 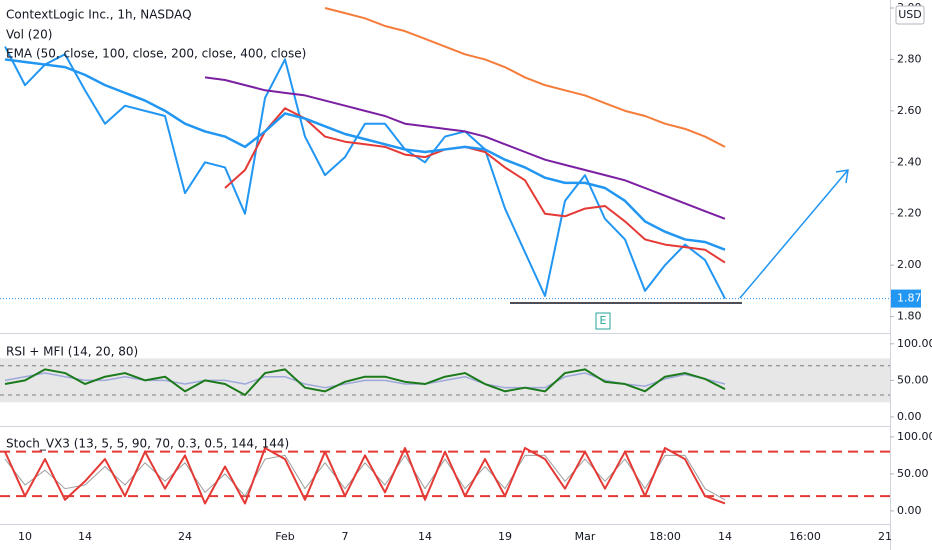 I want to click on currency: USD, so click(x=910, y=14).